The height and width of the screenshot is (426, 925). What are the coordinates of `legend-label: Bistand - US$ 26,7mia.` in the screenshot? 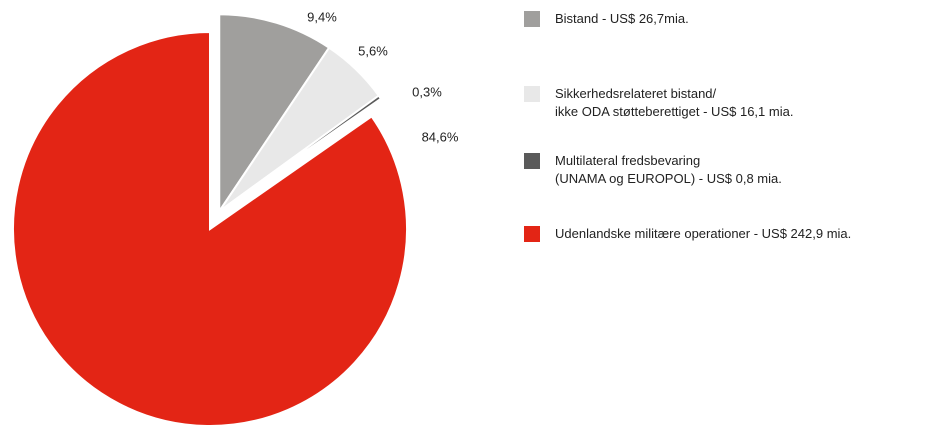 It's located at (622, 18).